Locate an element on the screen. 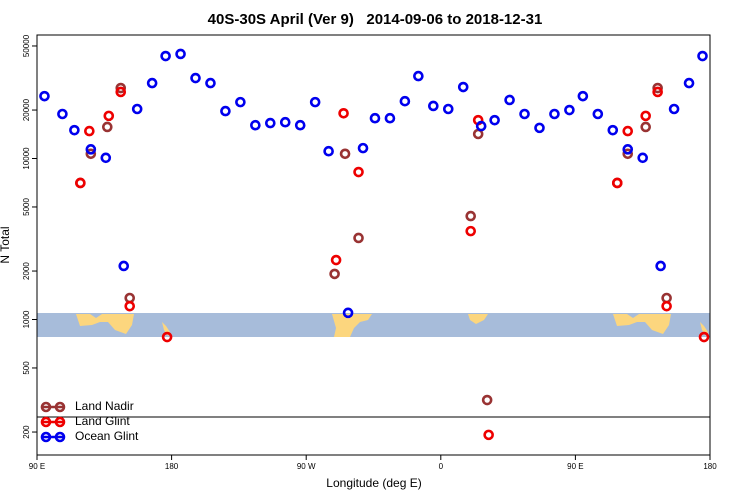  x-axis-label: Longitude (deg E) is located at coordinates (373, 483).